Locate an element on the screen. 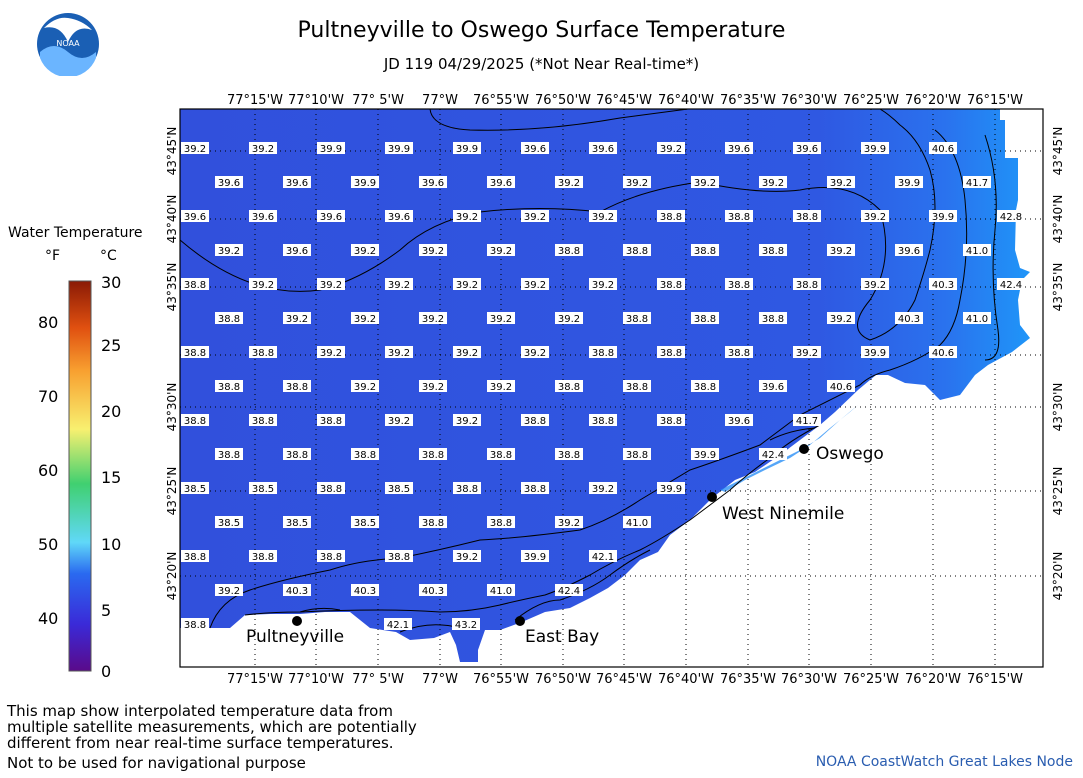 The image size is (1083, 778). temp-label: 42.4 is located at coordinates (569, 590).